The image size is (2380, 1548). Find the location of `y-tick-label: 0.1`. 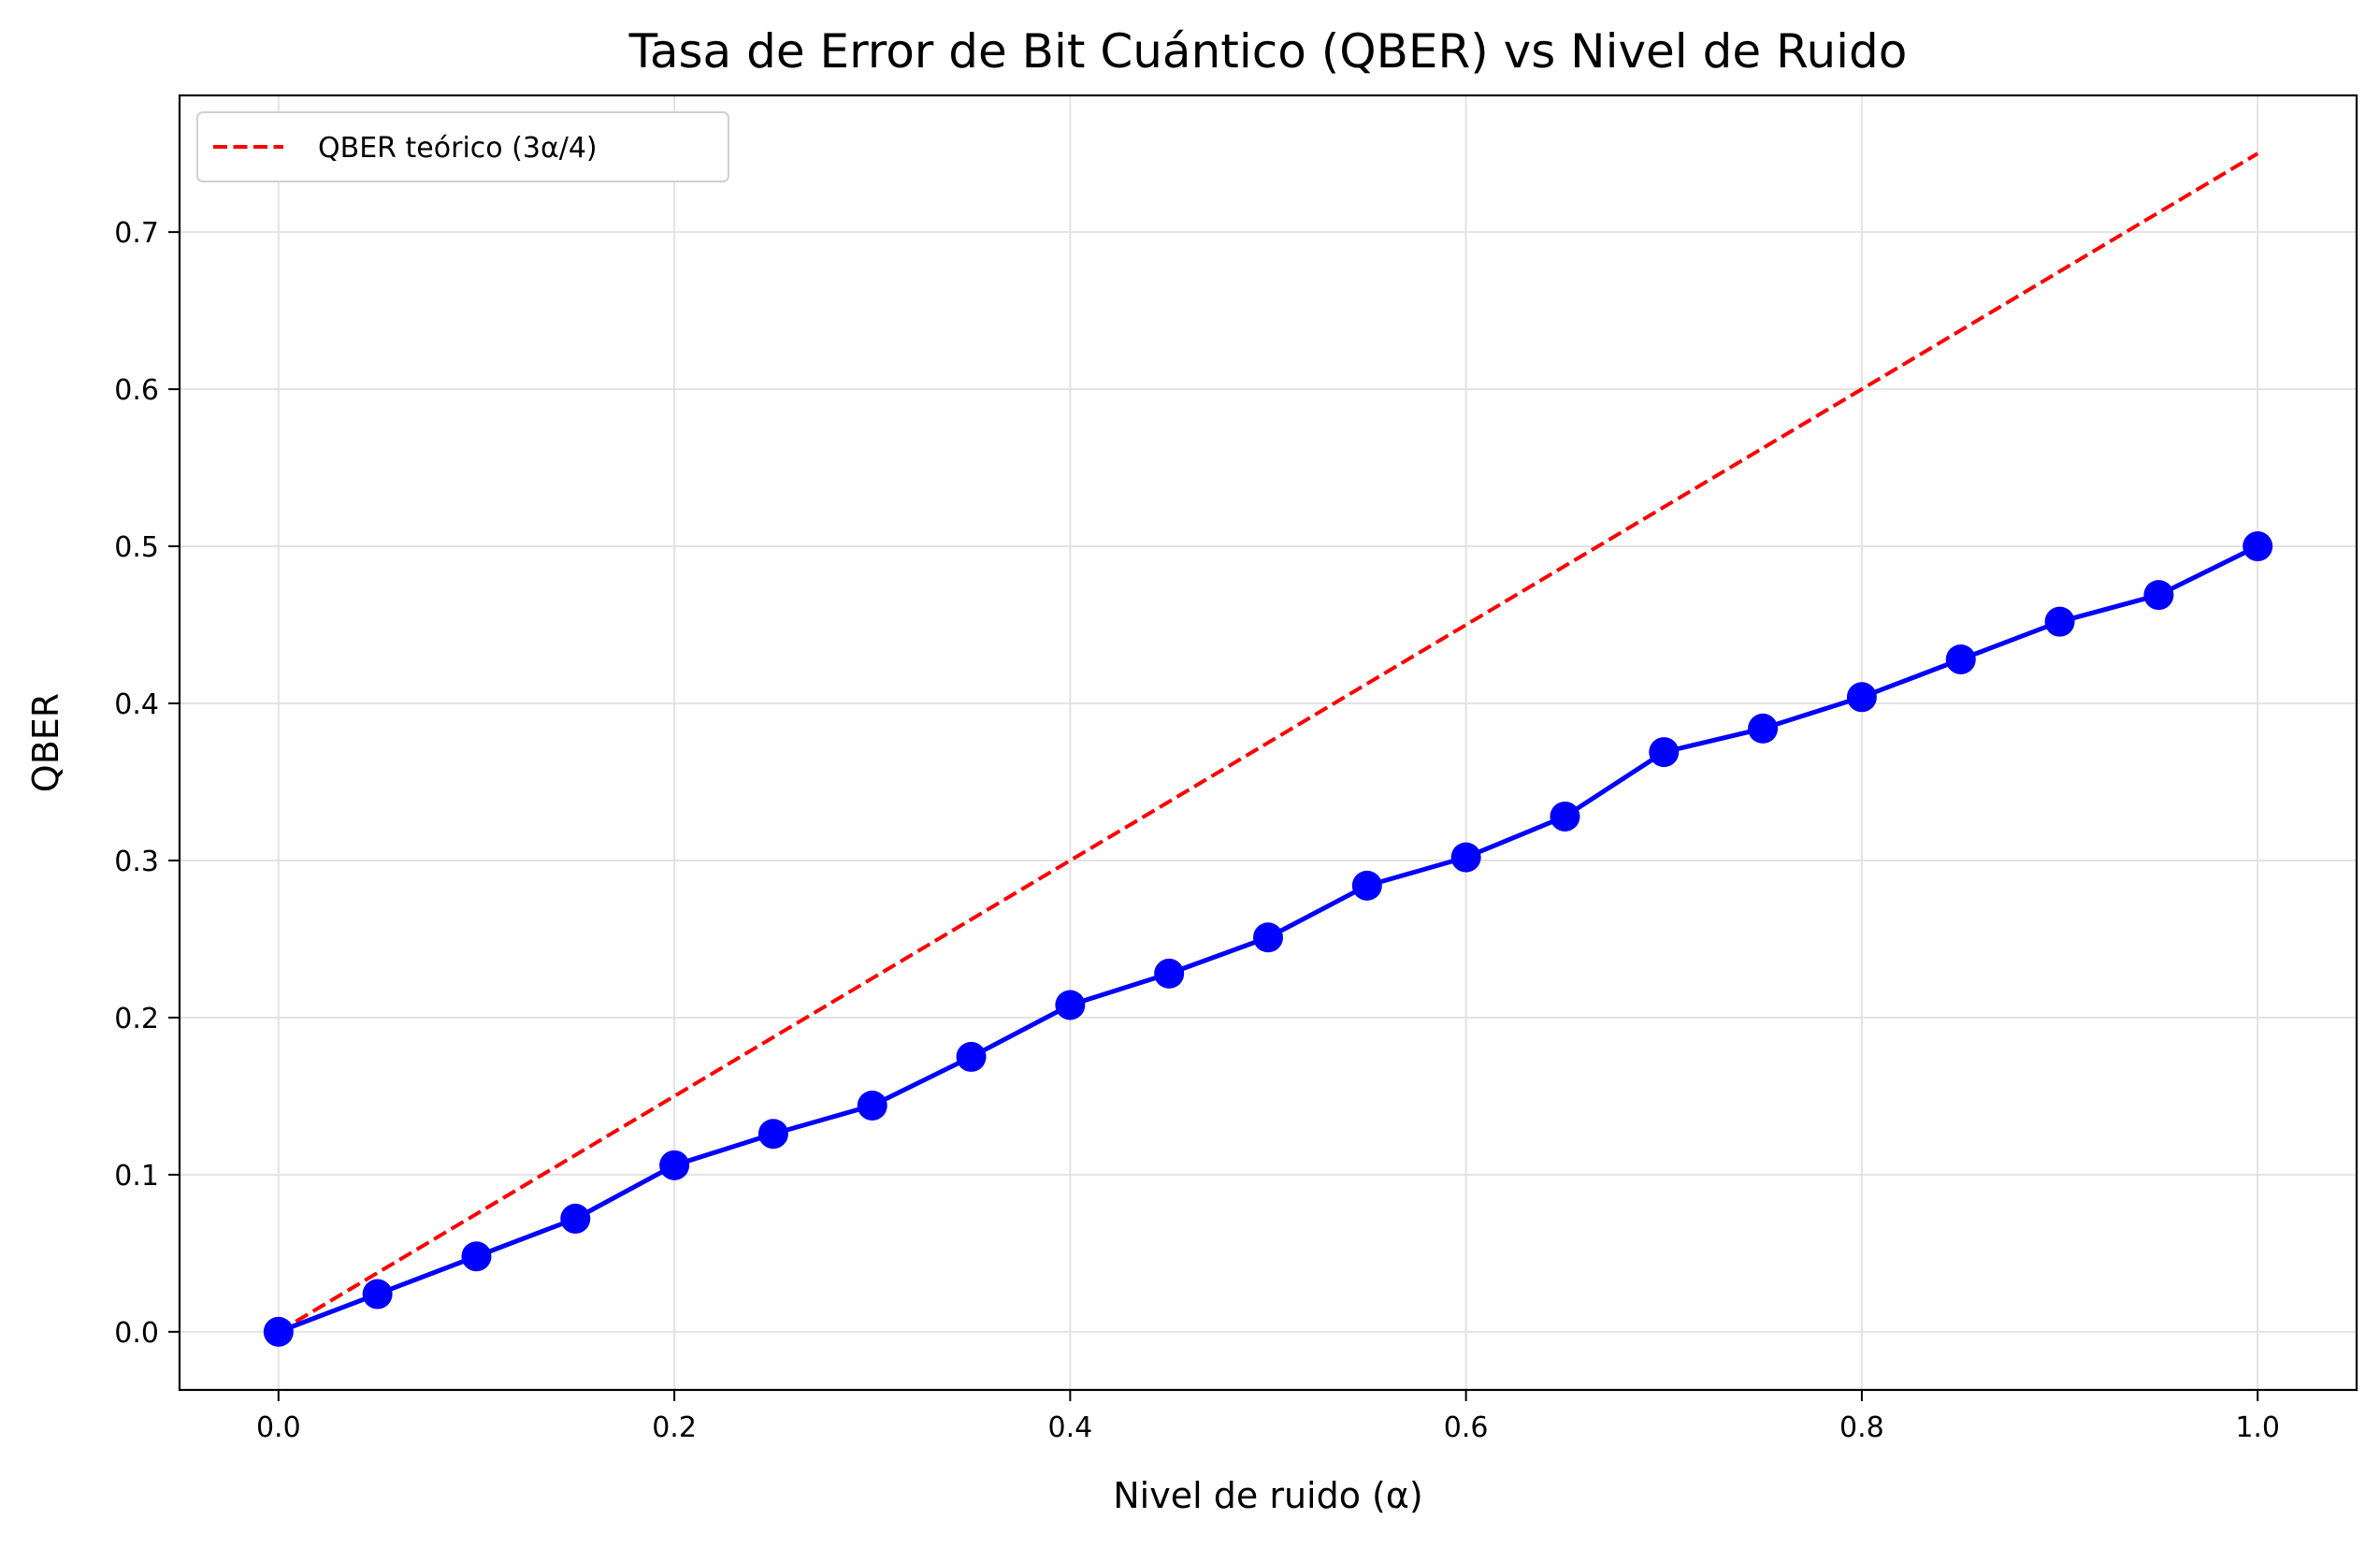

y-tick-label: 0.1 is located at coordinates (136, 1176).